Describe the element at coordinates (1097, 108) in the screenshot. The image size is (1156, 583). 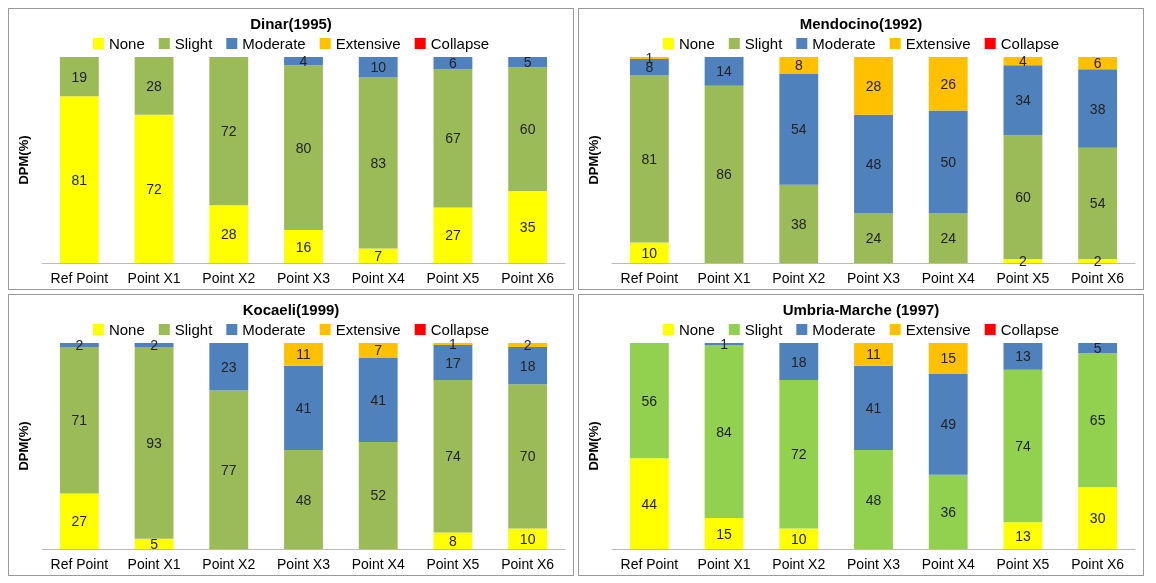
I see `data-label: 38` at that location.